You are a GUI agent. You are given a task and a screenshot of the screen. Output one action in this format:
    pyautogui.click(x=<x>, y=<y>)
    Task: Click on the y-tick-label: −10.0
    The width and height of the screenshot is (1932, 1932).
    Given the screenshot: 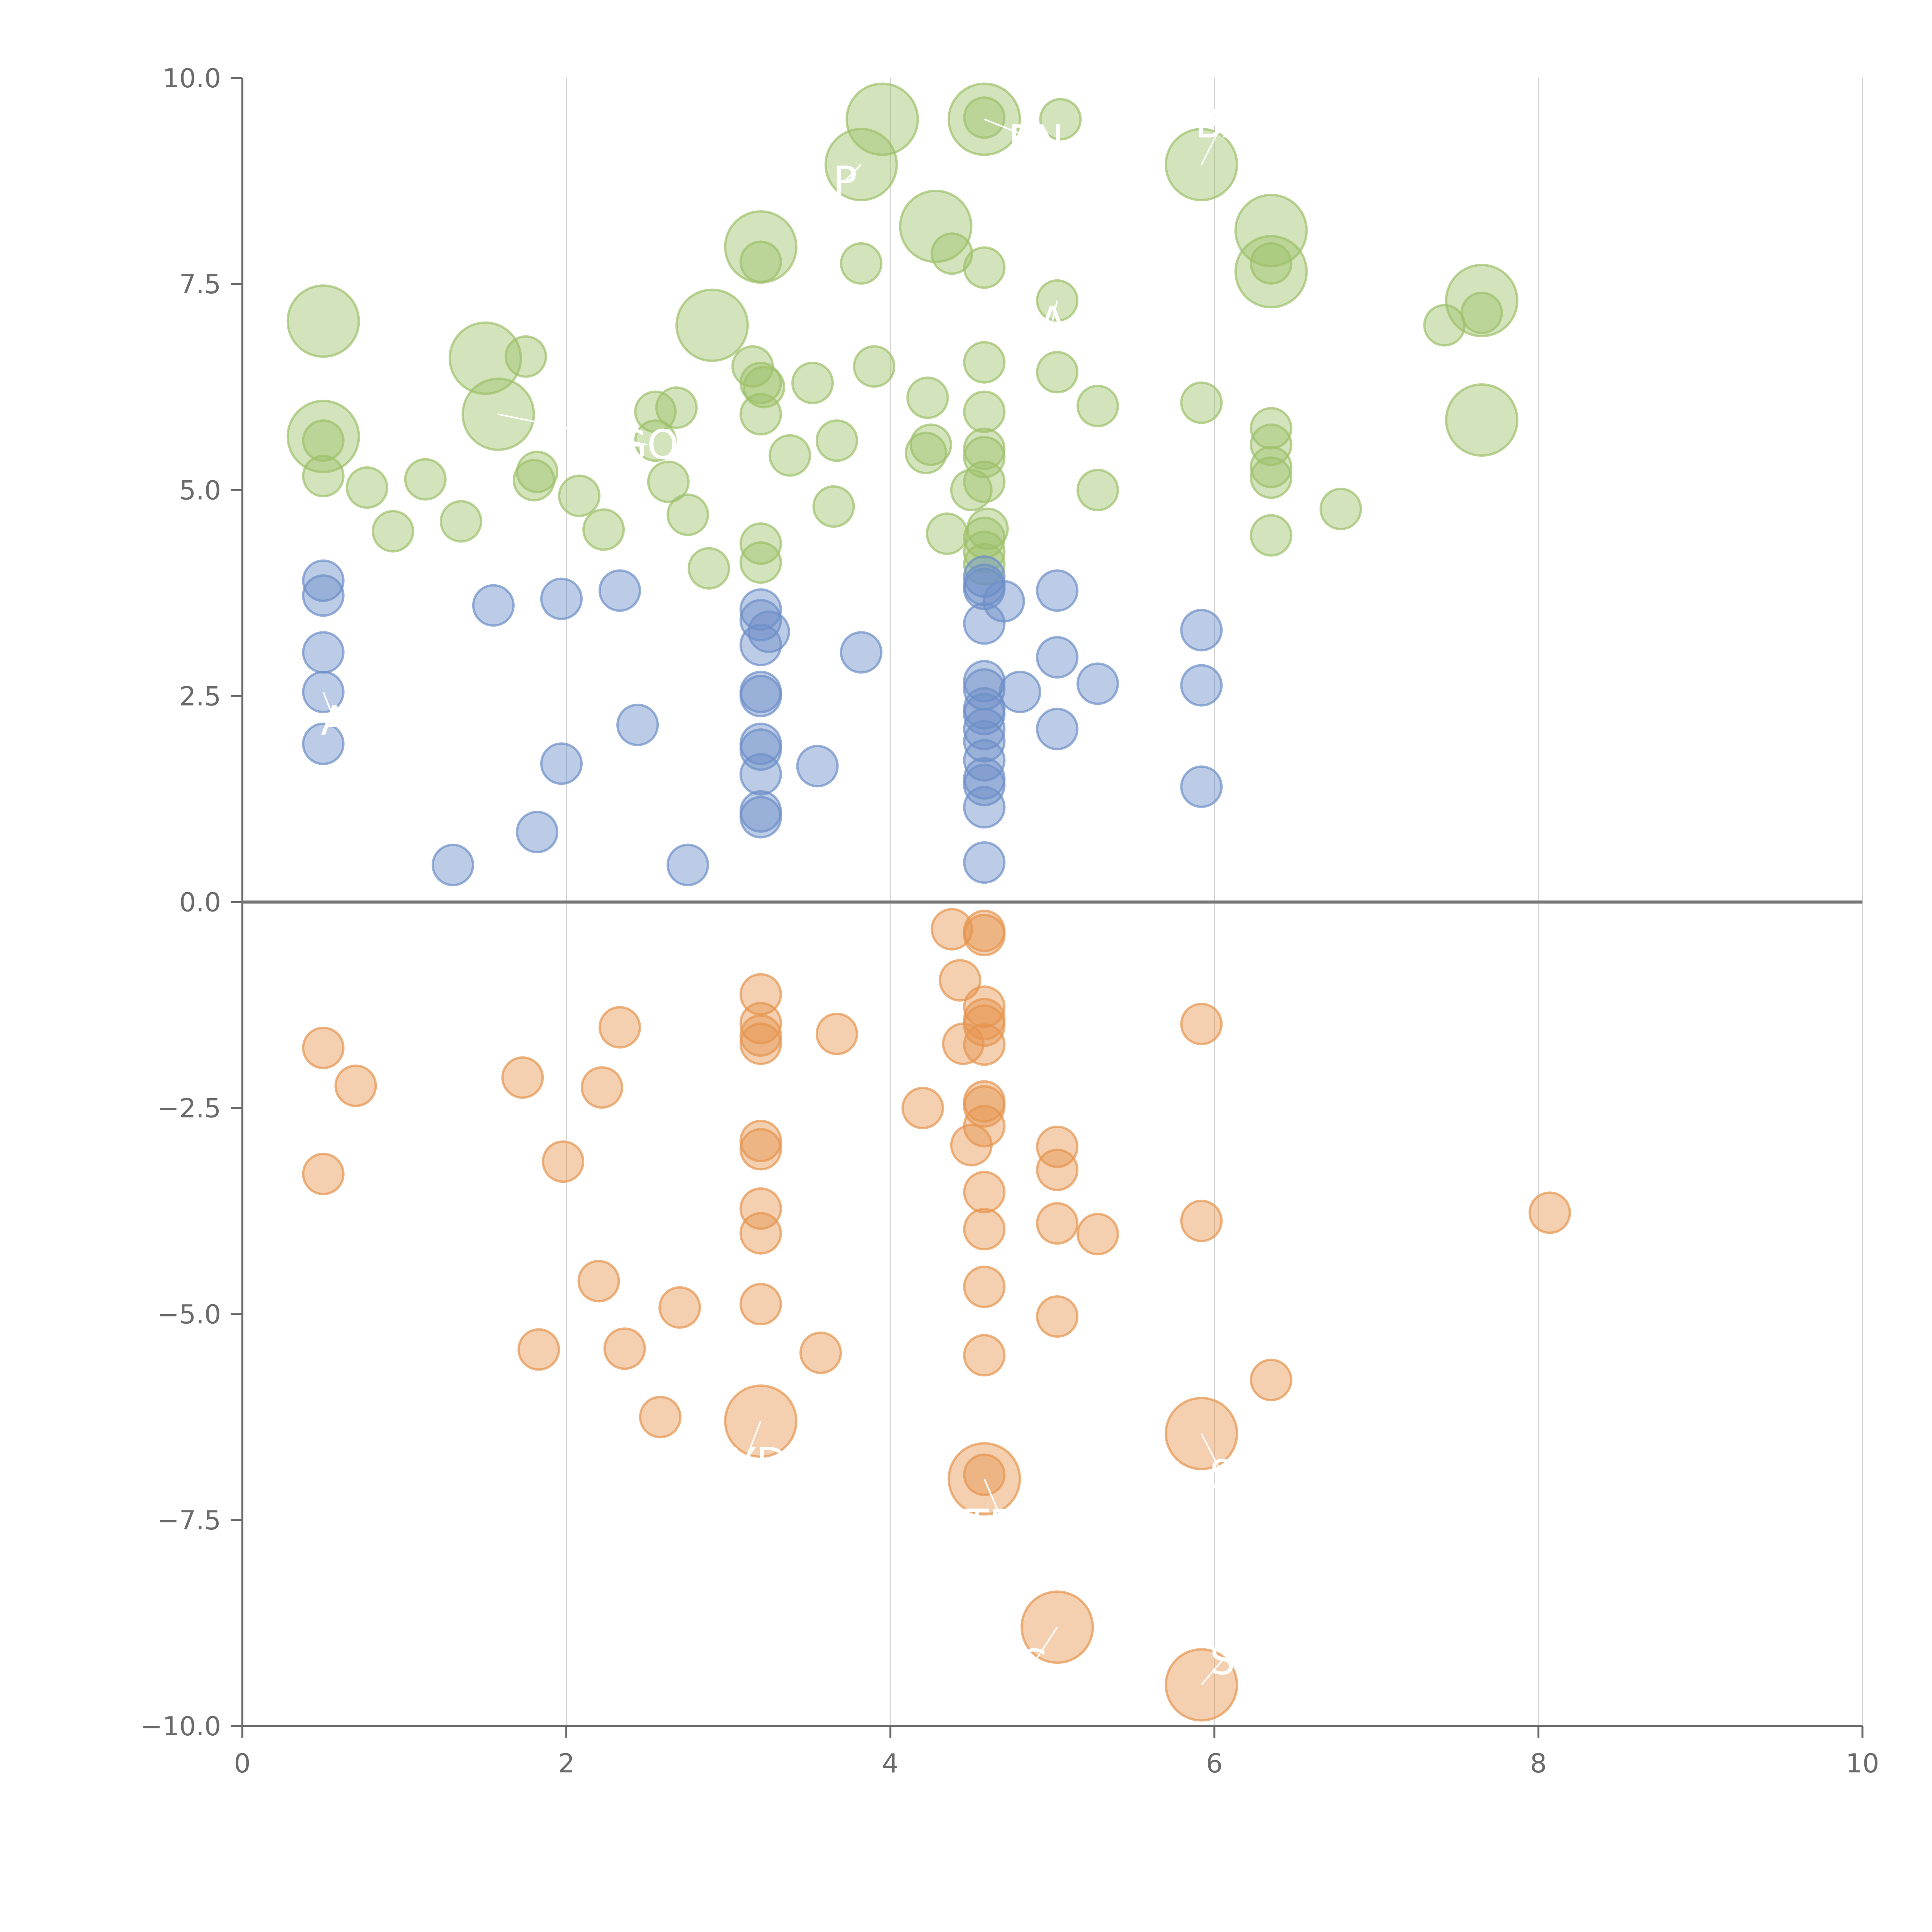 What is the action you would take?
    pyautogui.click(x=181, y=1727)
    